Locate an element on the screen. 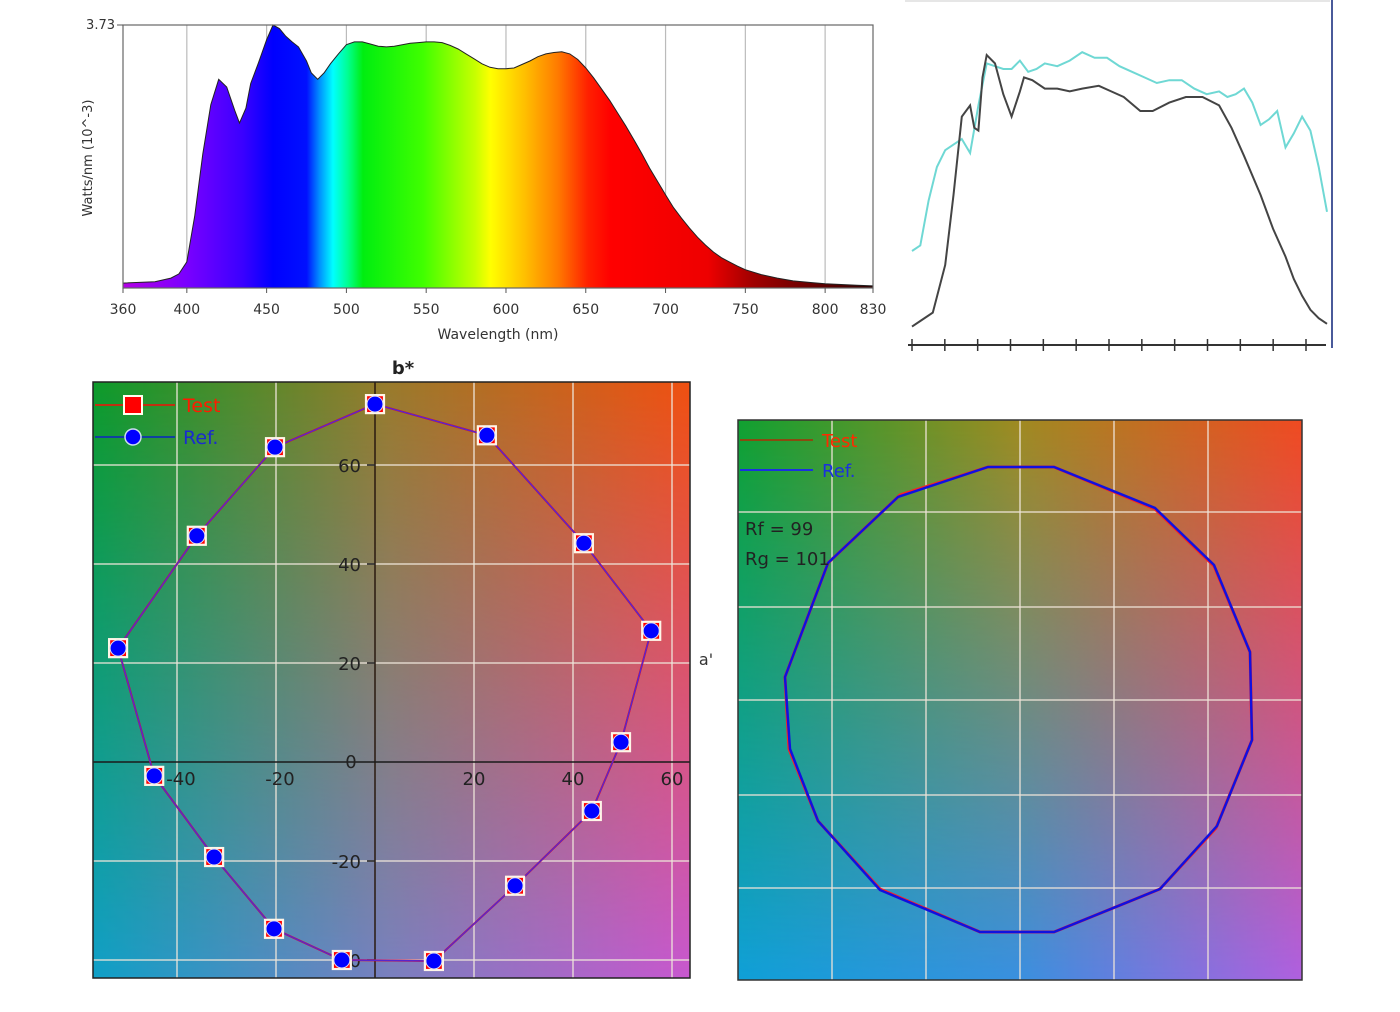 The image size is (1400, 1012). x-tick-label: 550 is located at coordinates (426, 310).